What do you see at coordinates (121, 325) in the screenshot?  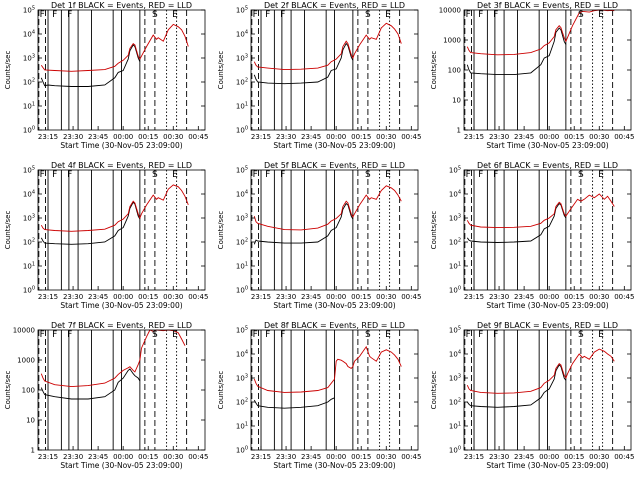 I see `chart-title: Det 7f BLACK = Events, RED = LLD` at bounding box center [121, 325].